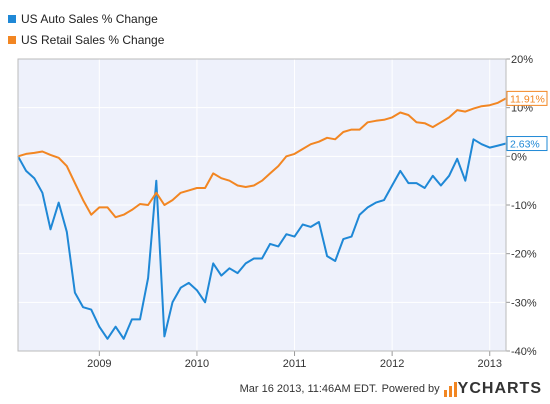  I want to click on y-tick-label: -20%, so click(524, 255).